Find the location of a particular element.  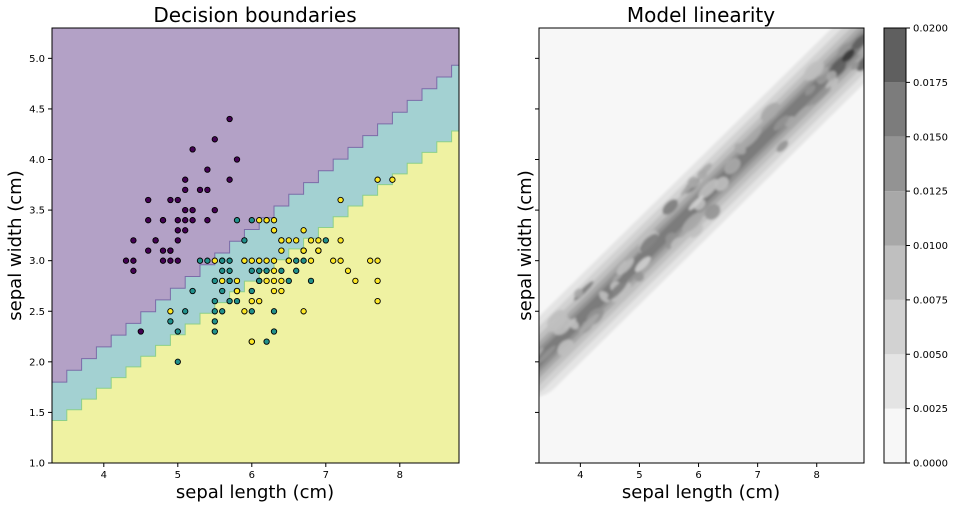

chart1-y-label: sepal width (cm) is located at coordinates (15, 245).